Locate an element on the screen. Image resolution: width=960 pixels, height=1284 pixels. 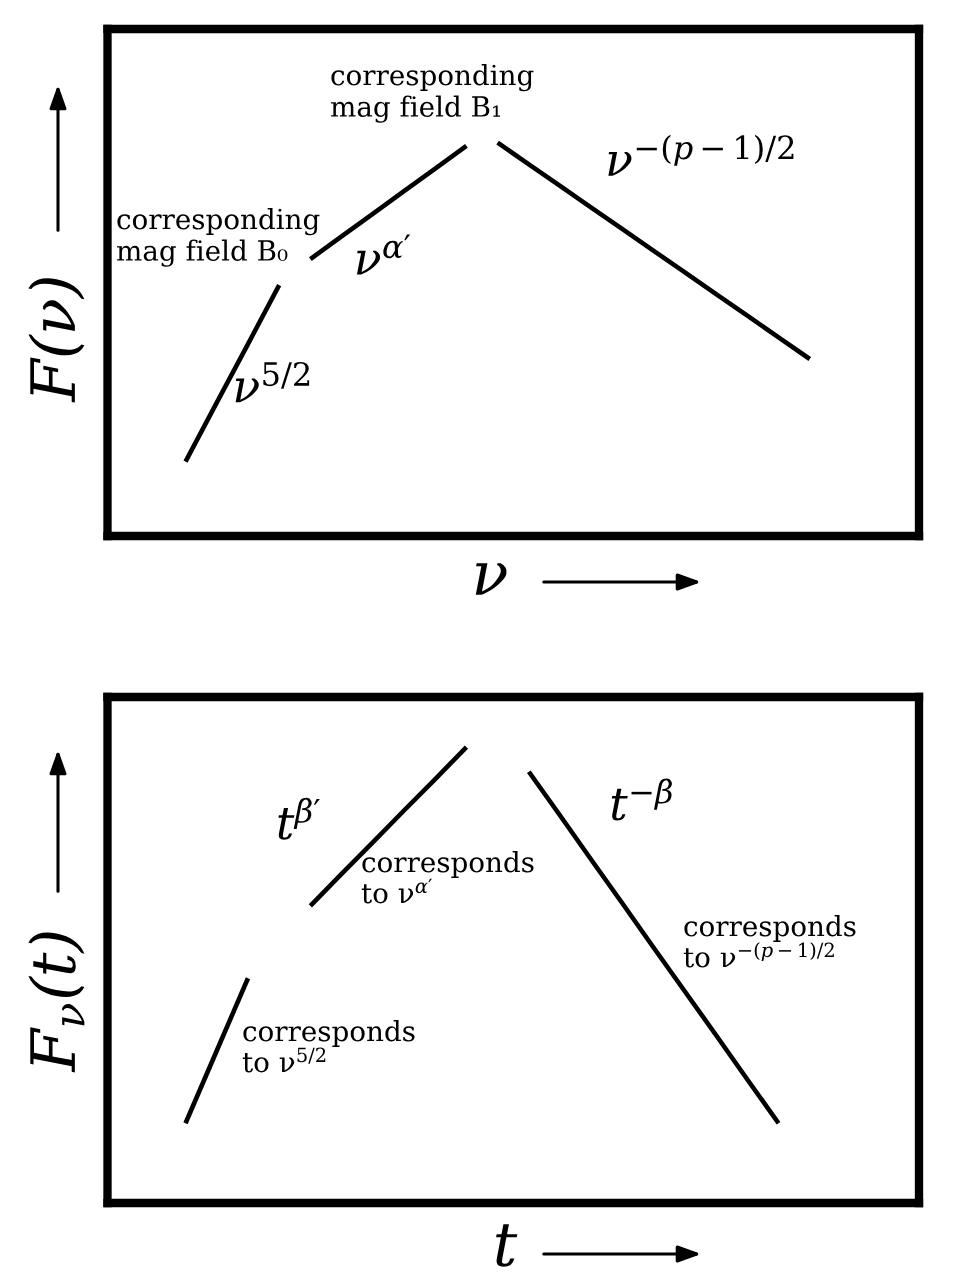
series-label: ν$^{5/2}$ is located at coordinates (272, 382).